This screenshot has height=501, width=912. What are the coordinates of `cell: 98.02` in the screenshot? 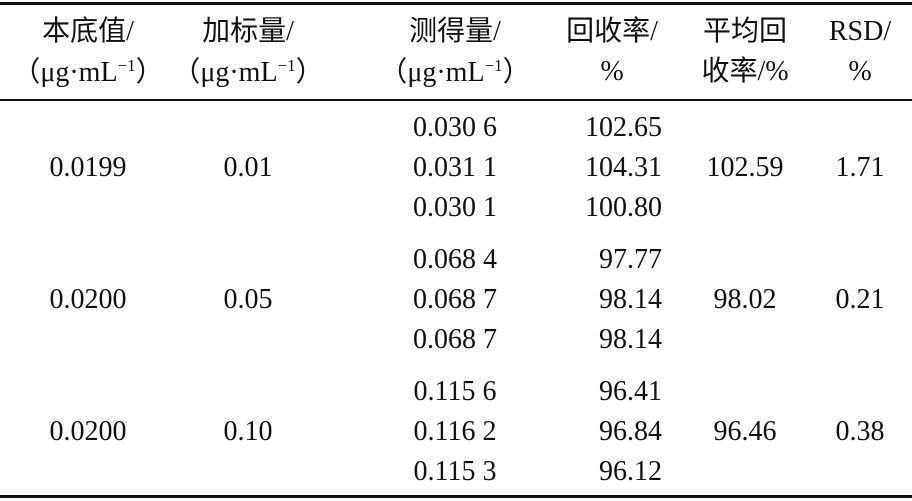 It's located at (745, 299).